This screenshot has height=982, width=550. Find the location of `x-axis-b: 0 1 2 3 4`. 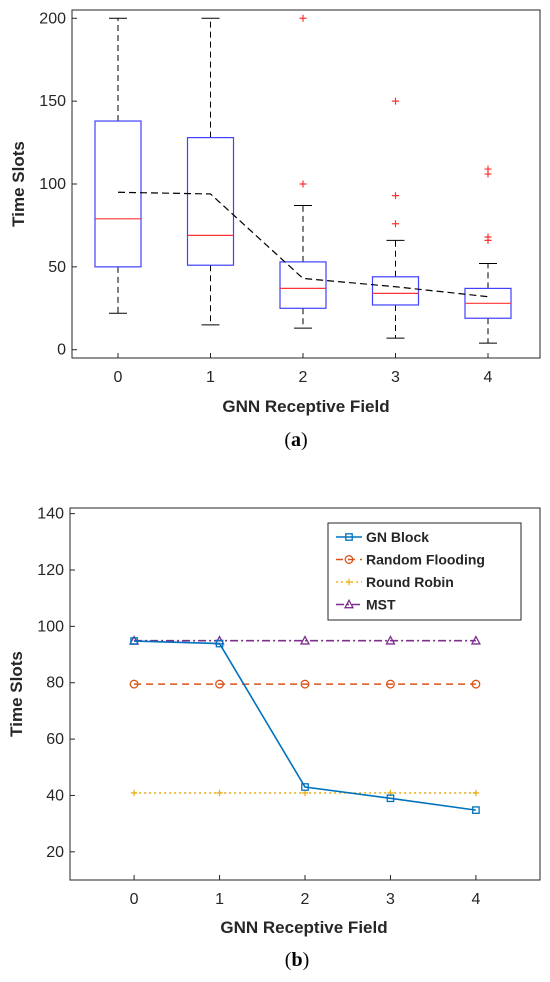

x-axis-b: 0 1 2 3 4 is located at coordinates (305, 891).